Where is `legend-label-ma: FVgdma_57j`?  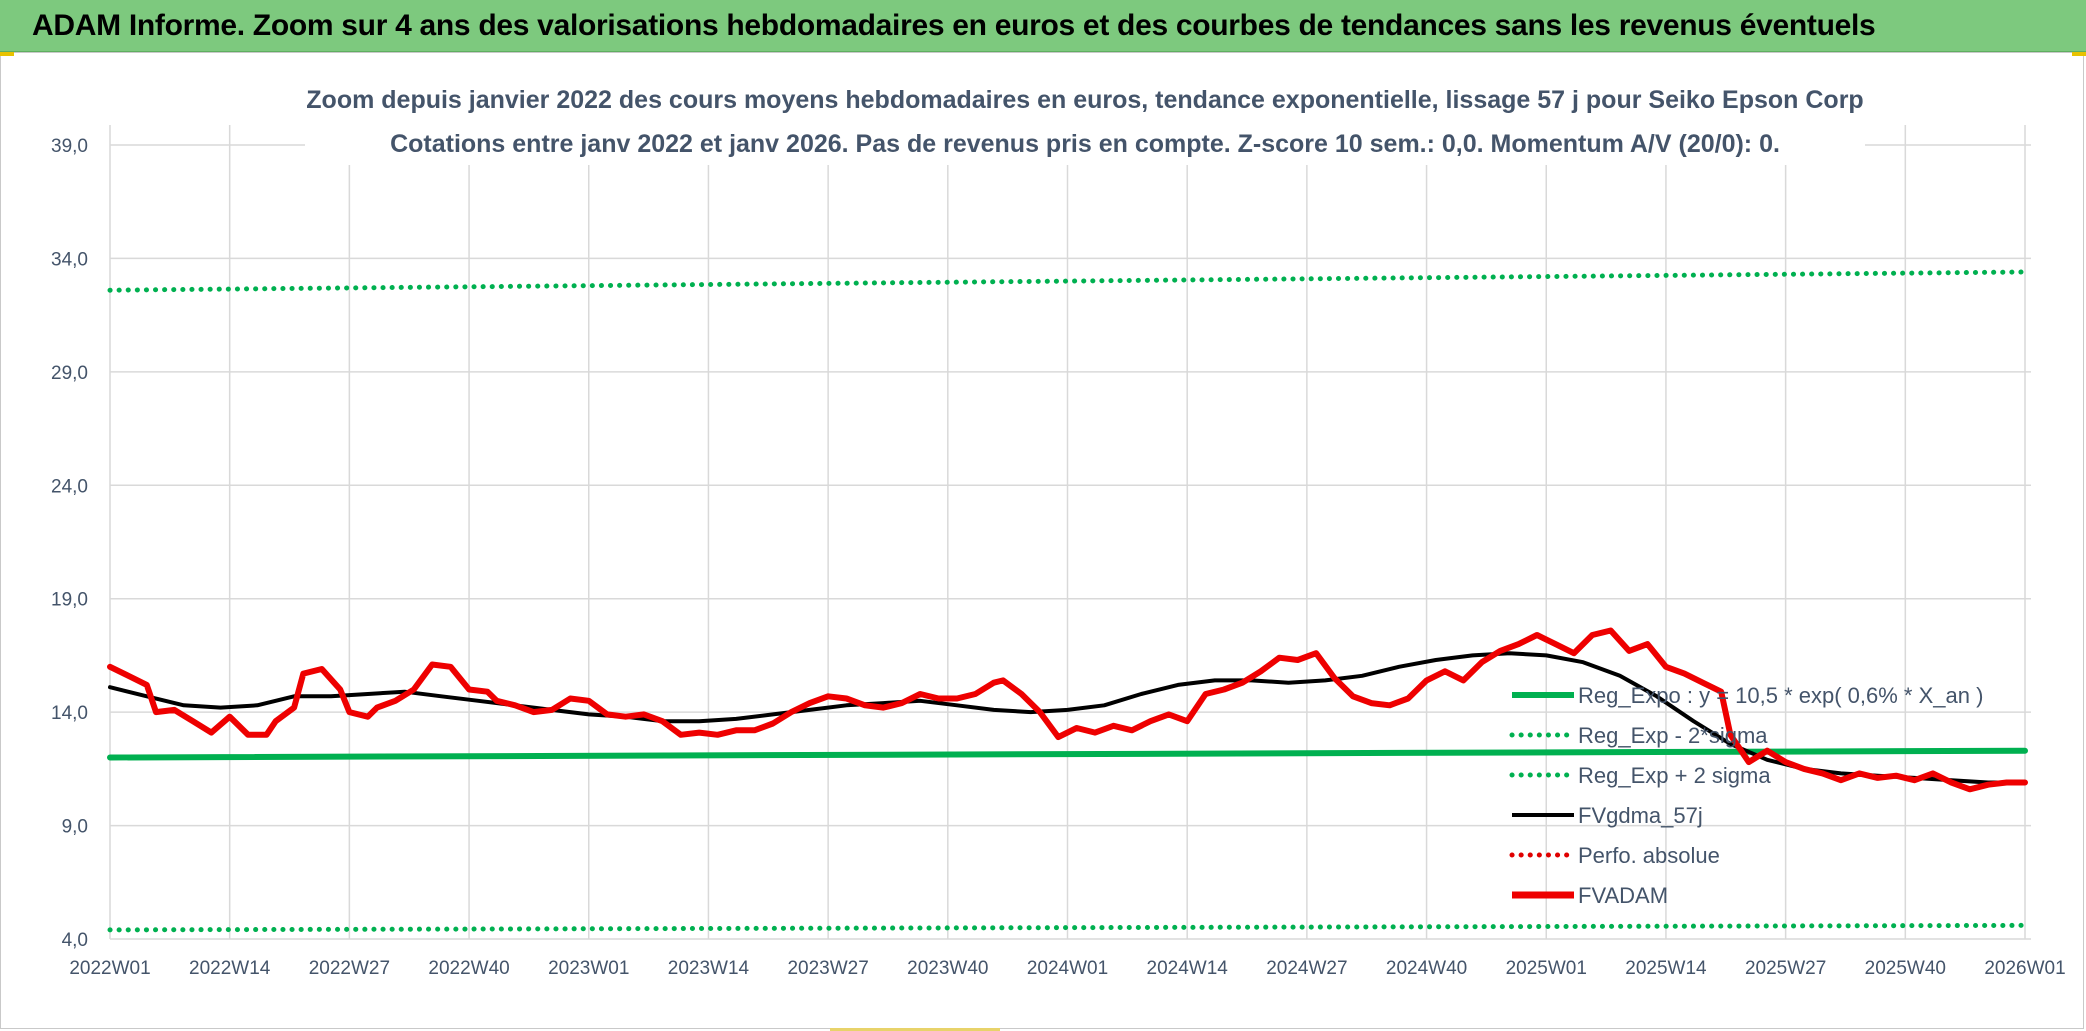
legend-label-ma: FVgdma_57j is located at coordinates (1640, 815).